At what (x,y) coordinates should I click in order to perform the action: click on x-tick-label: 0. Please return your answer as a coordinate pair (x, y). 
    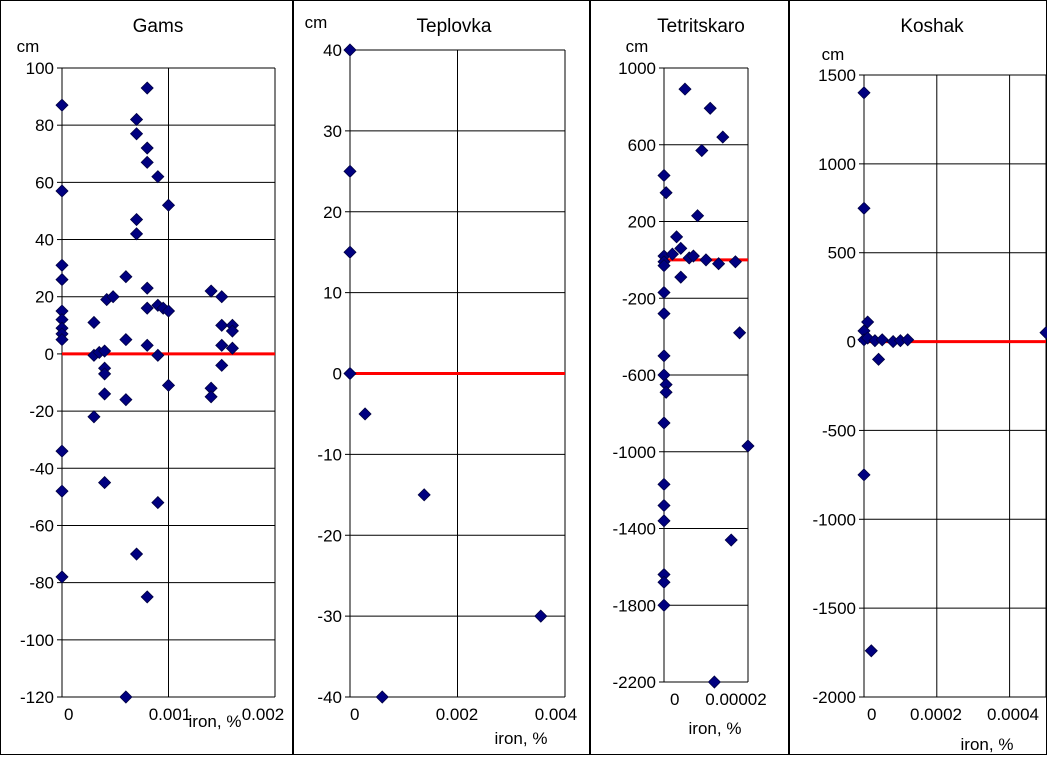
    Looking at the image, I should click on (354, 714).